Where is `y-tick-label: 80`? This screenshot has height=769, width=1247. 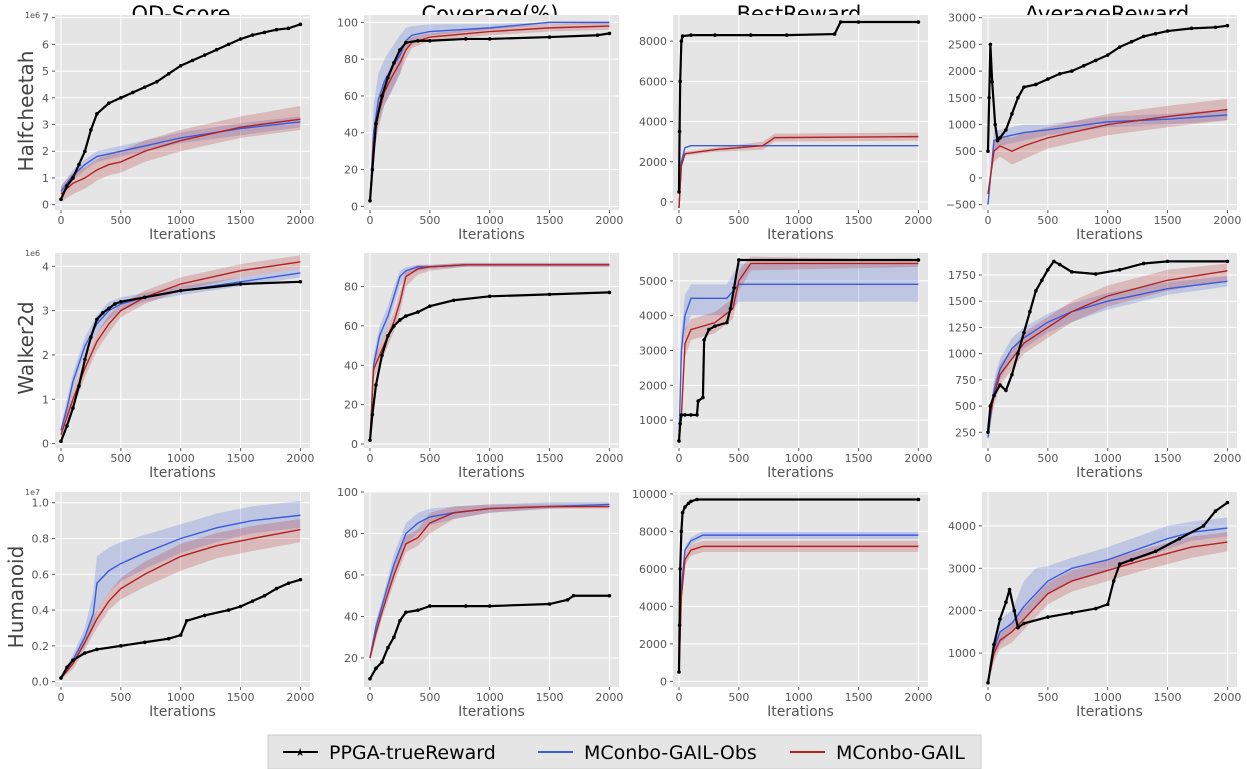 y-tick-label: 80 is located at coordinates (351, 533).